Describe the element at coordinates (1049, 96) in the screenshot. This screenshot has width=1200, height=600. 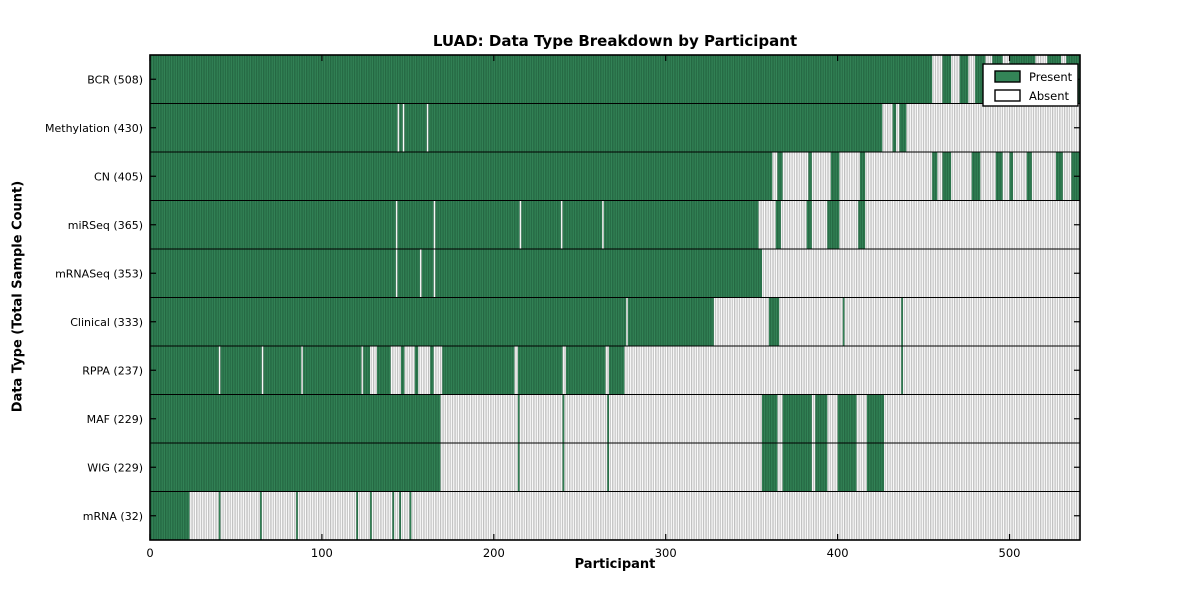
I see `legend-label: Absent` at that location.